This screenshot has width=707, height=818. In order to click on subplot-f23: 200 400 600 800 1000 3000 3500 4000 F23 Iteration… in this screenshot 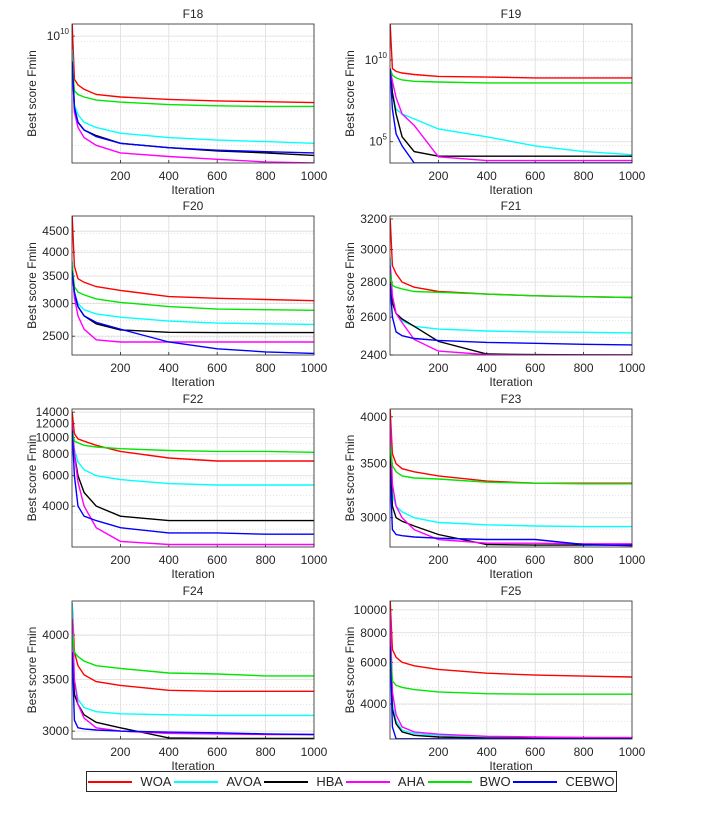, I will do `click(494, 486)`.